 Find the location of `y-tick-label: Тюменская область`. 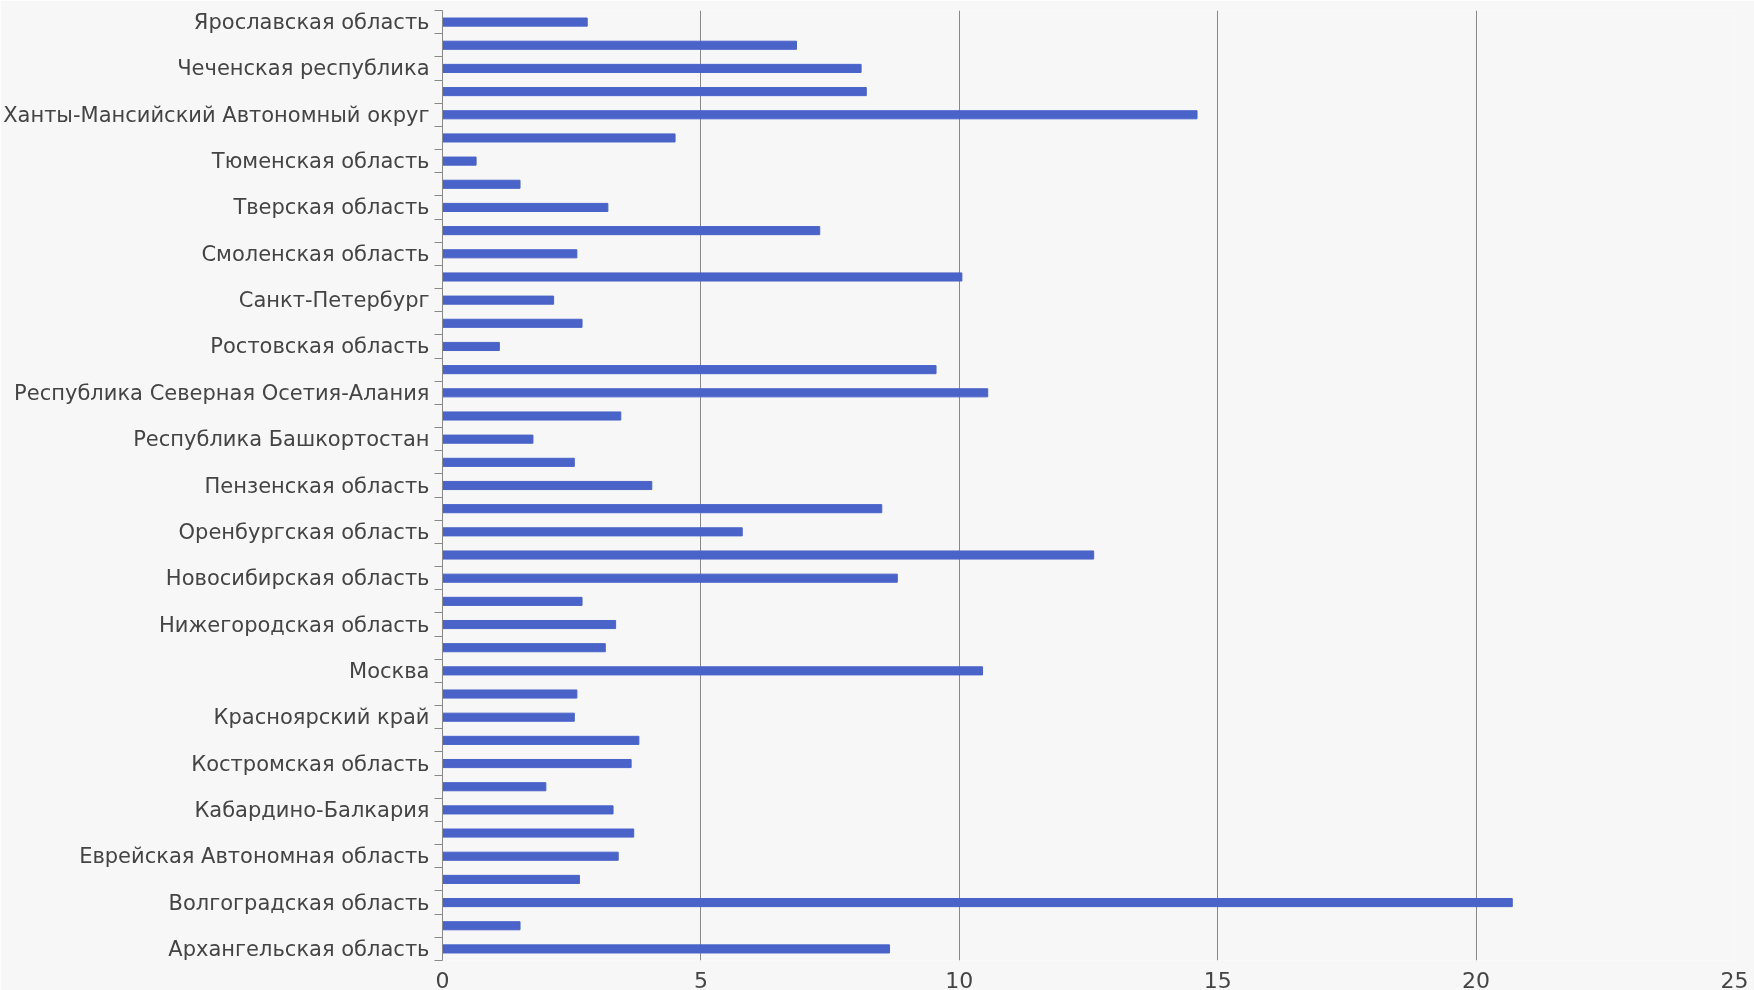

y-tick-label: Тюменская область is located at coordinates (320, 161).